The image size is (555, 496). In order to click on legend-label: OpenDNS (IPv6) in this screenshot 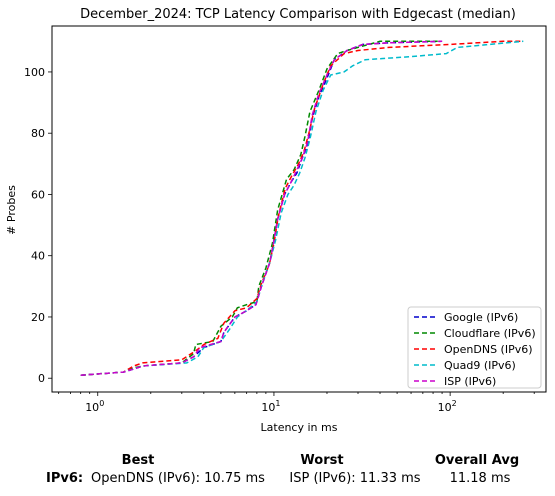, I will do `click(488, 349)`.